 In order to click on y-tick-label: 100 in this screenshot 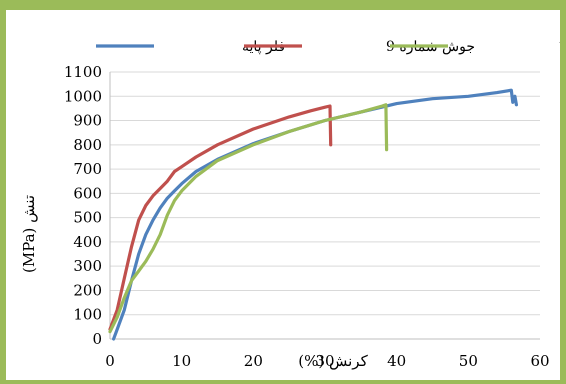, I will do `click(87, 315)`.